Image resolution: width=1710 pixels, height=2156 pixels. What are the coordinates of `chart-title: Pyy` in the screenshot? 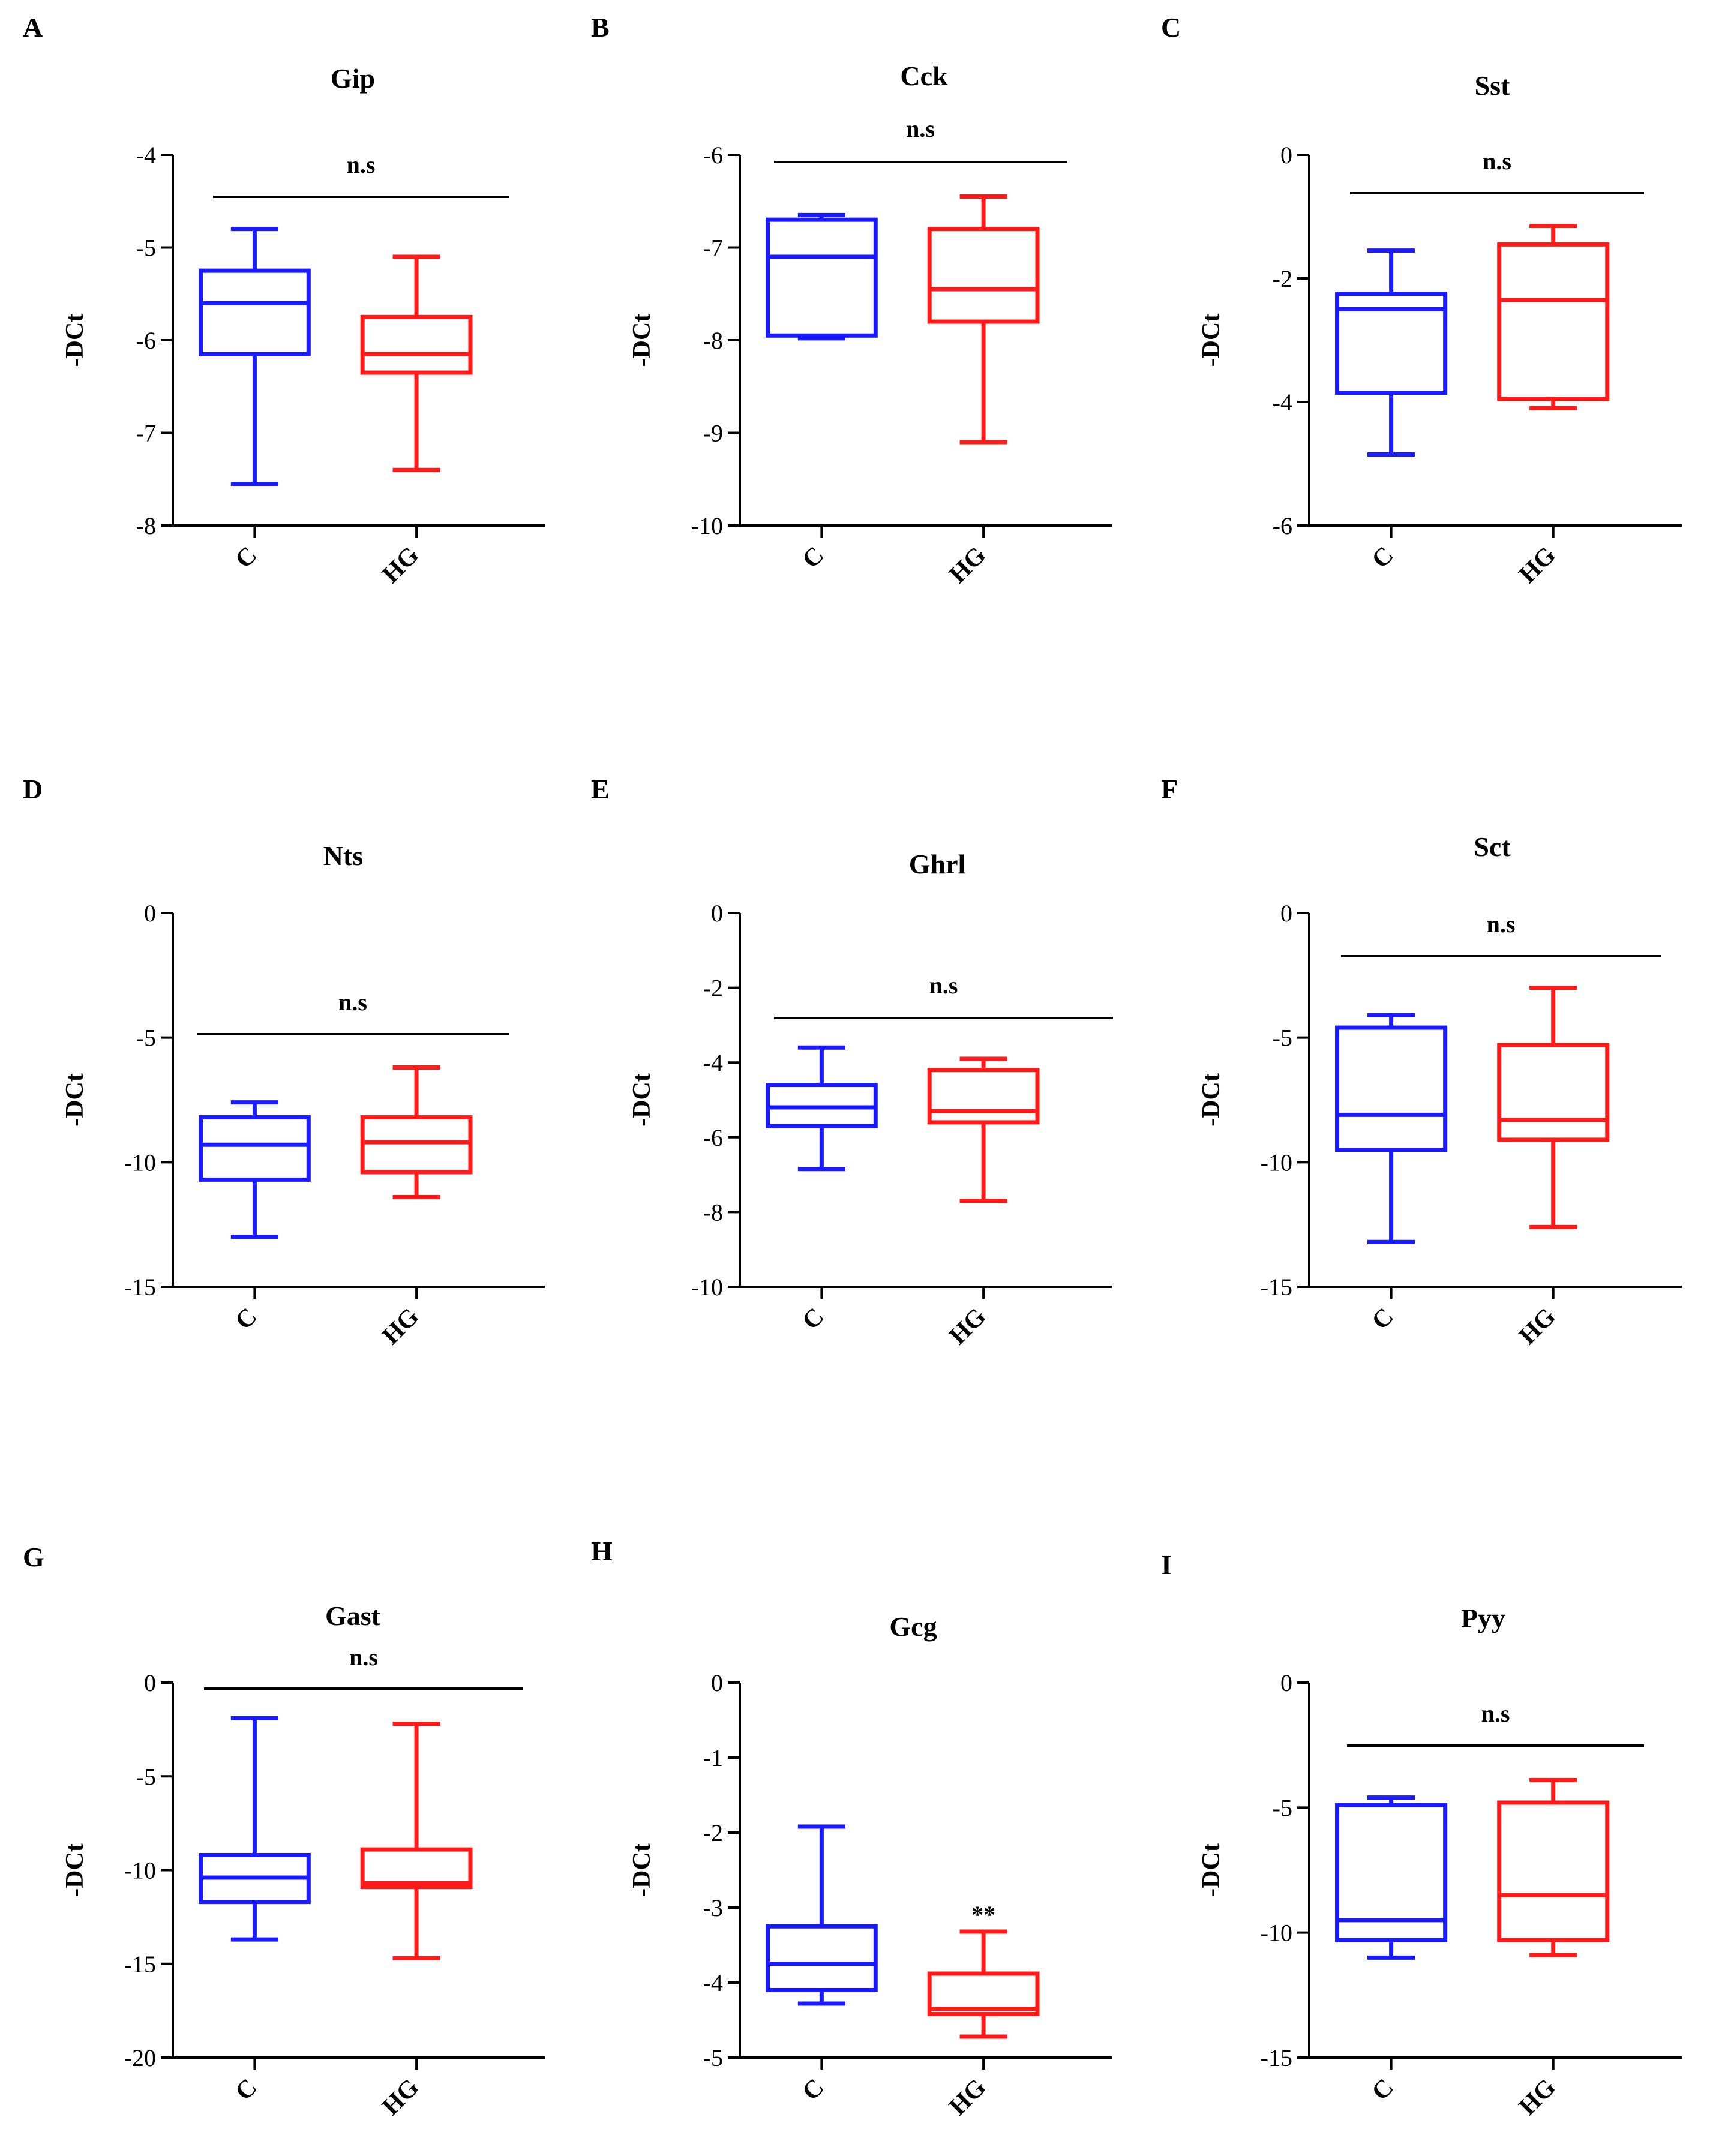 It's located at (1483, 1618).